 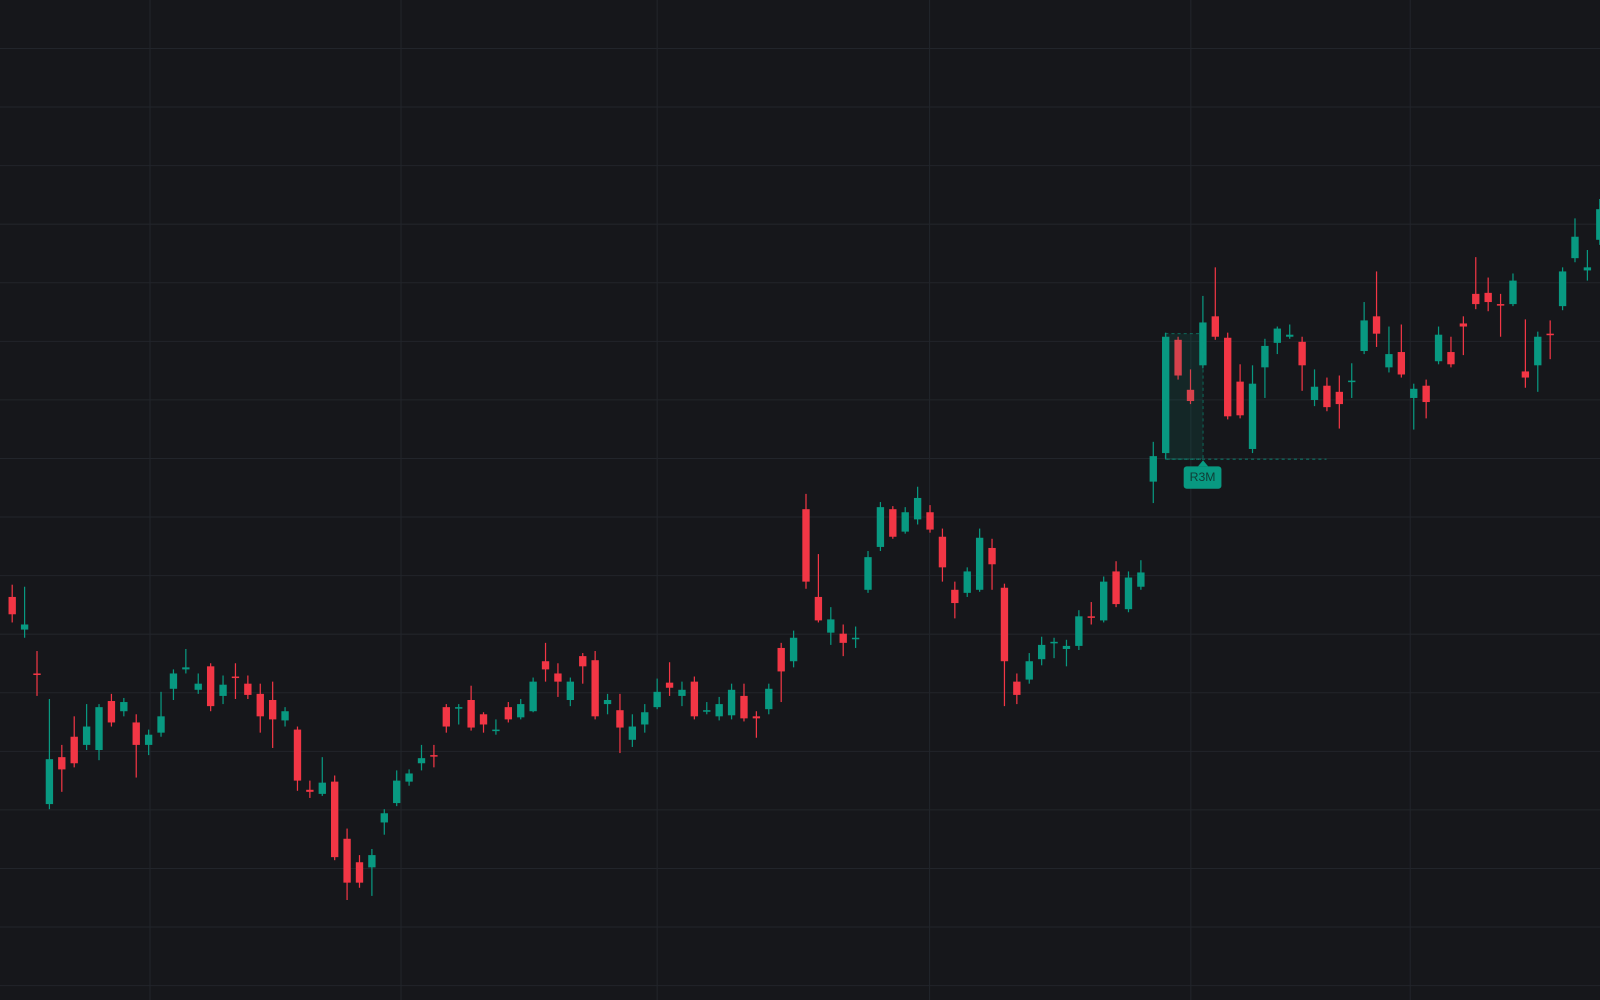 What do you see at coordinates (1203, 463) in the screenshot?
I see `label-pointer` at bounding box center [1203, 463].